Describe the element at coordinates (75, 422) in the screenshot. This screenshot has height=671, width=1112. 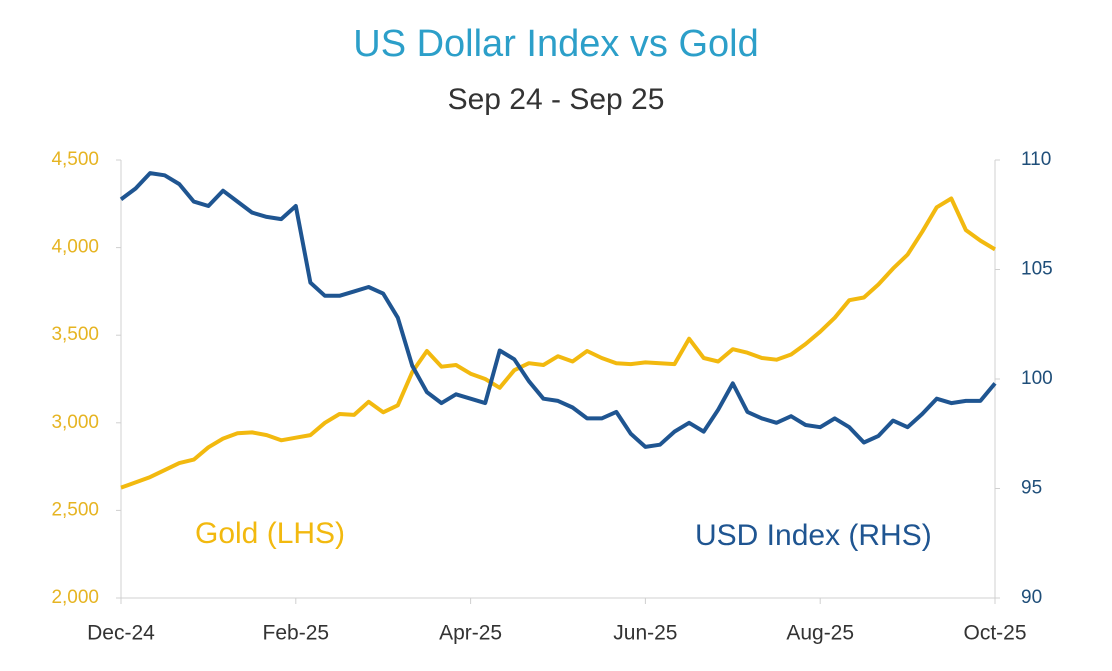
I see `y-tick-label: 3,000` at that location.